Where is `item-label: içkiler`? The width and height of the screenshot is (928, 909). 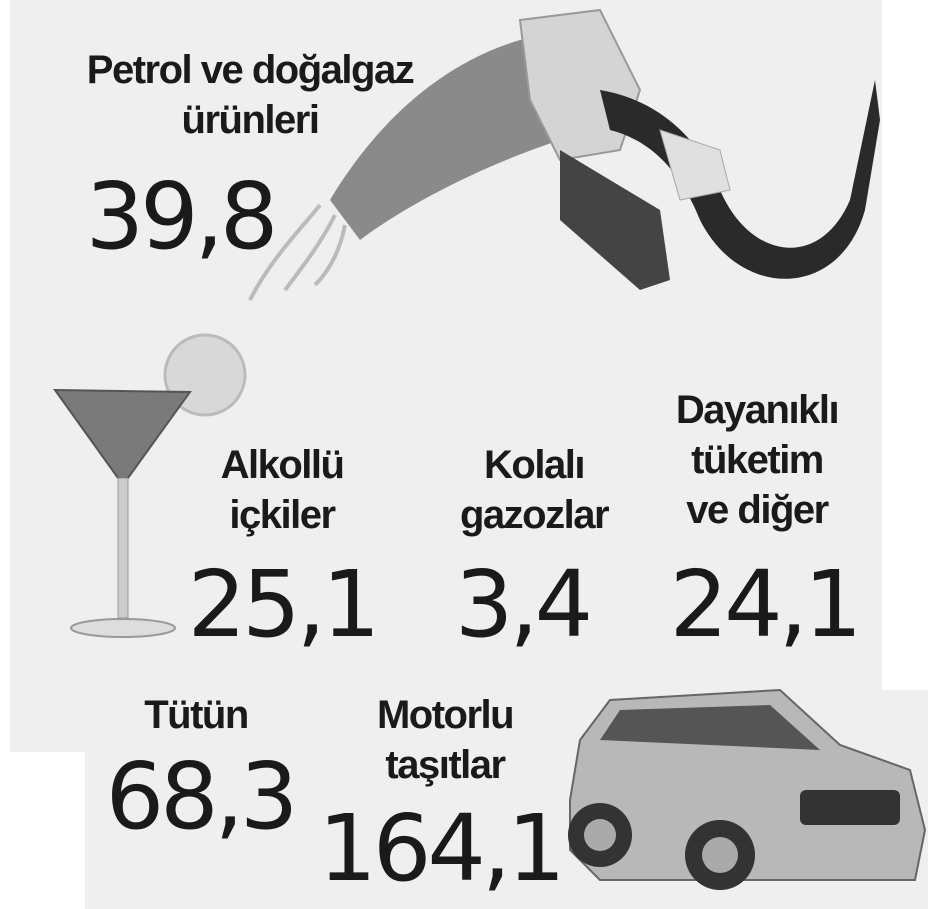 item-label: içkiler is located at coordinates (282, 515).